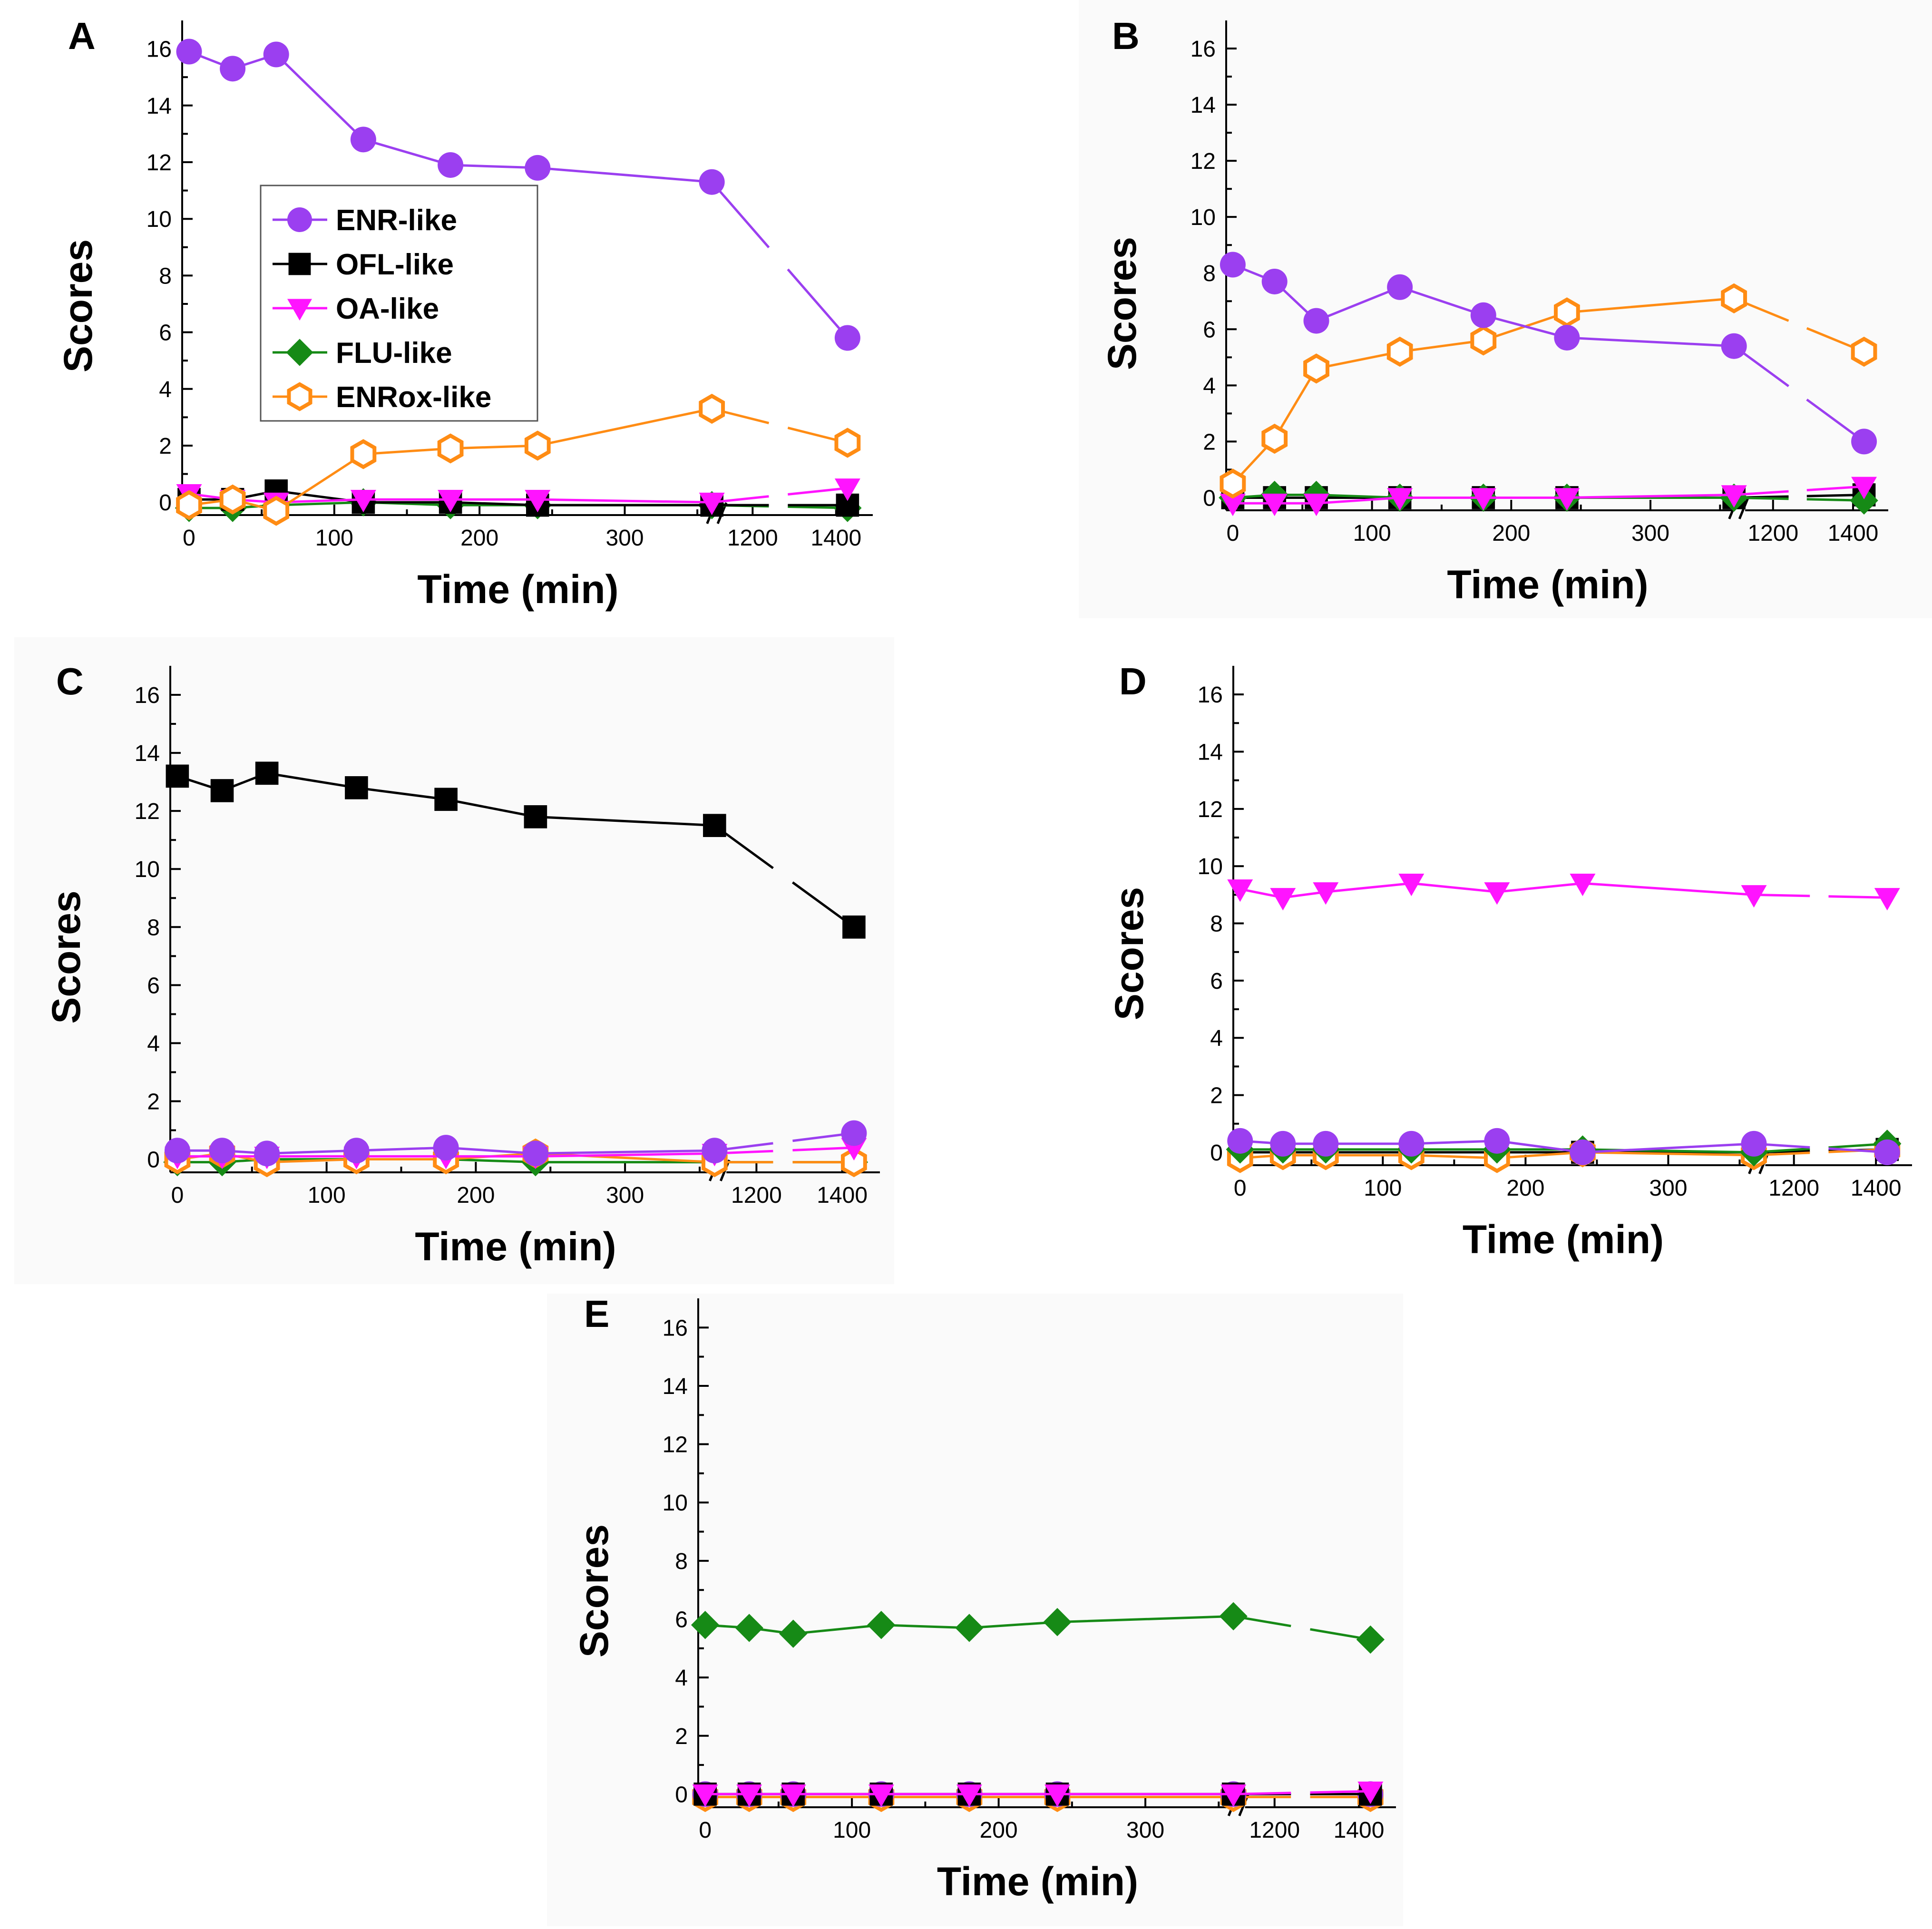  Describe the element at coordinates (397, 220) in the screenshot. I see `legend-label: ENR-like` at that location.